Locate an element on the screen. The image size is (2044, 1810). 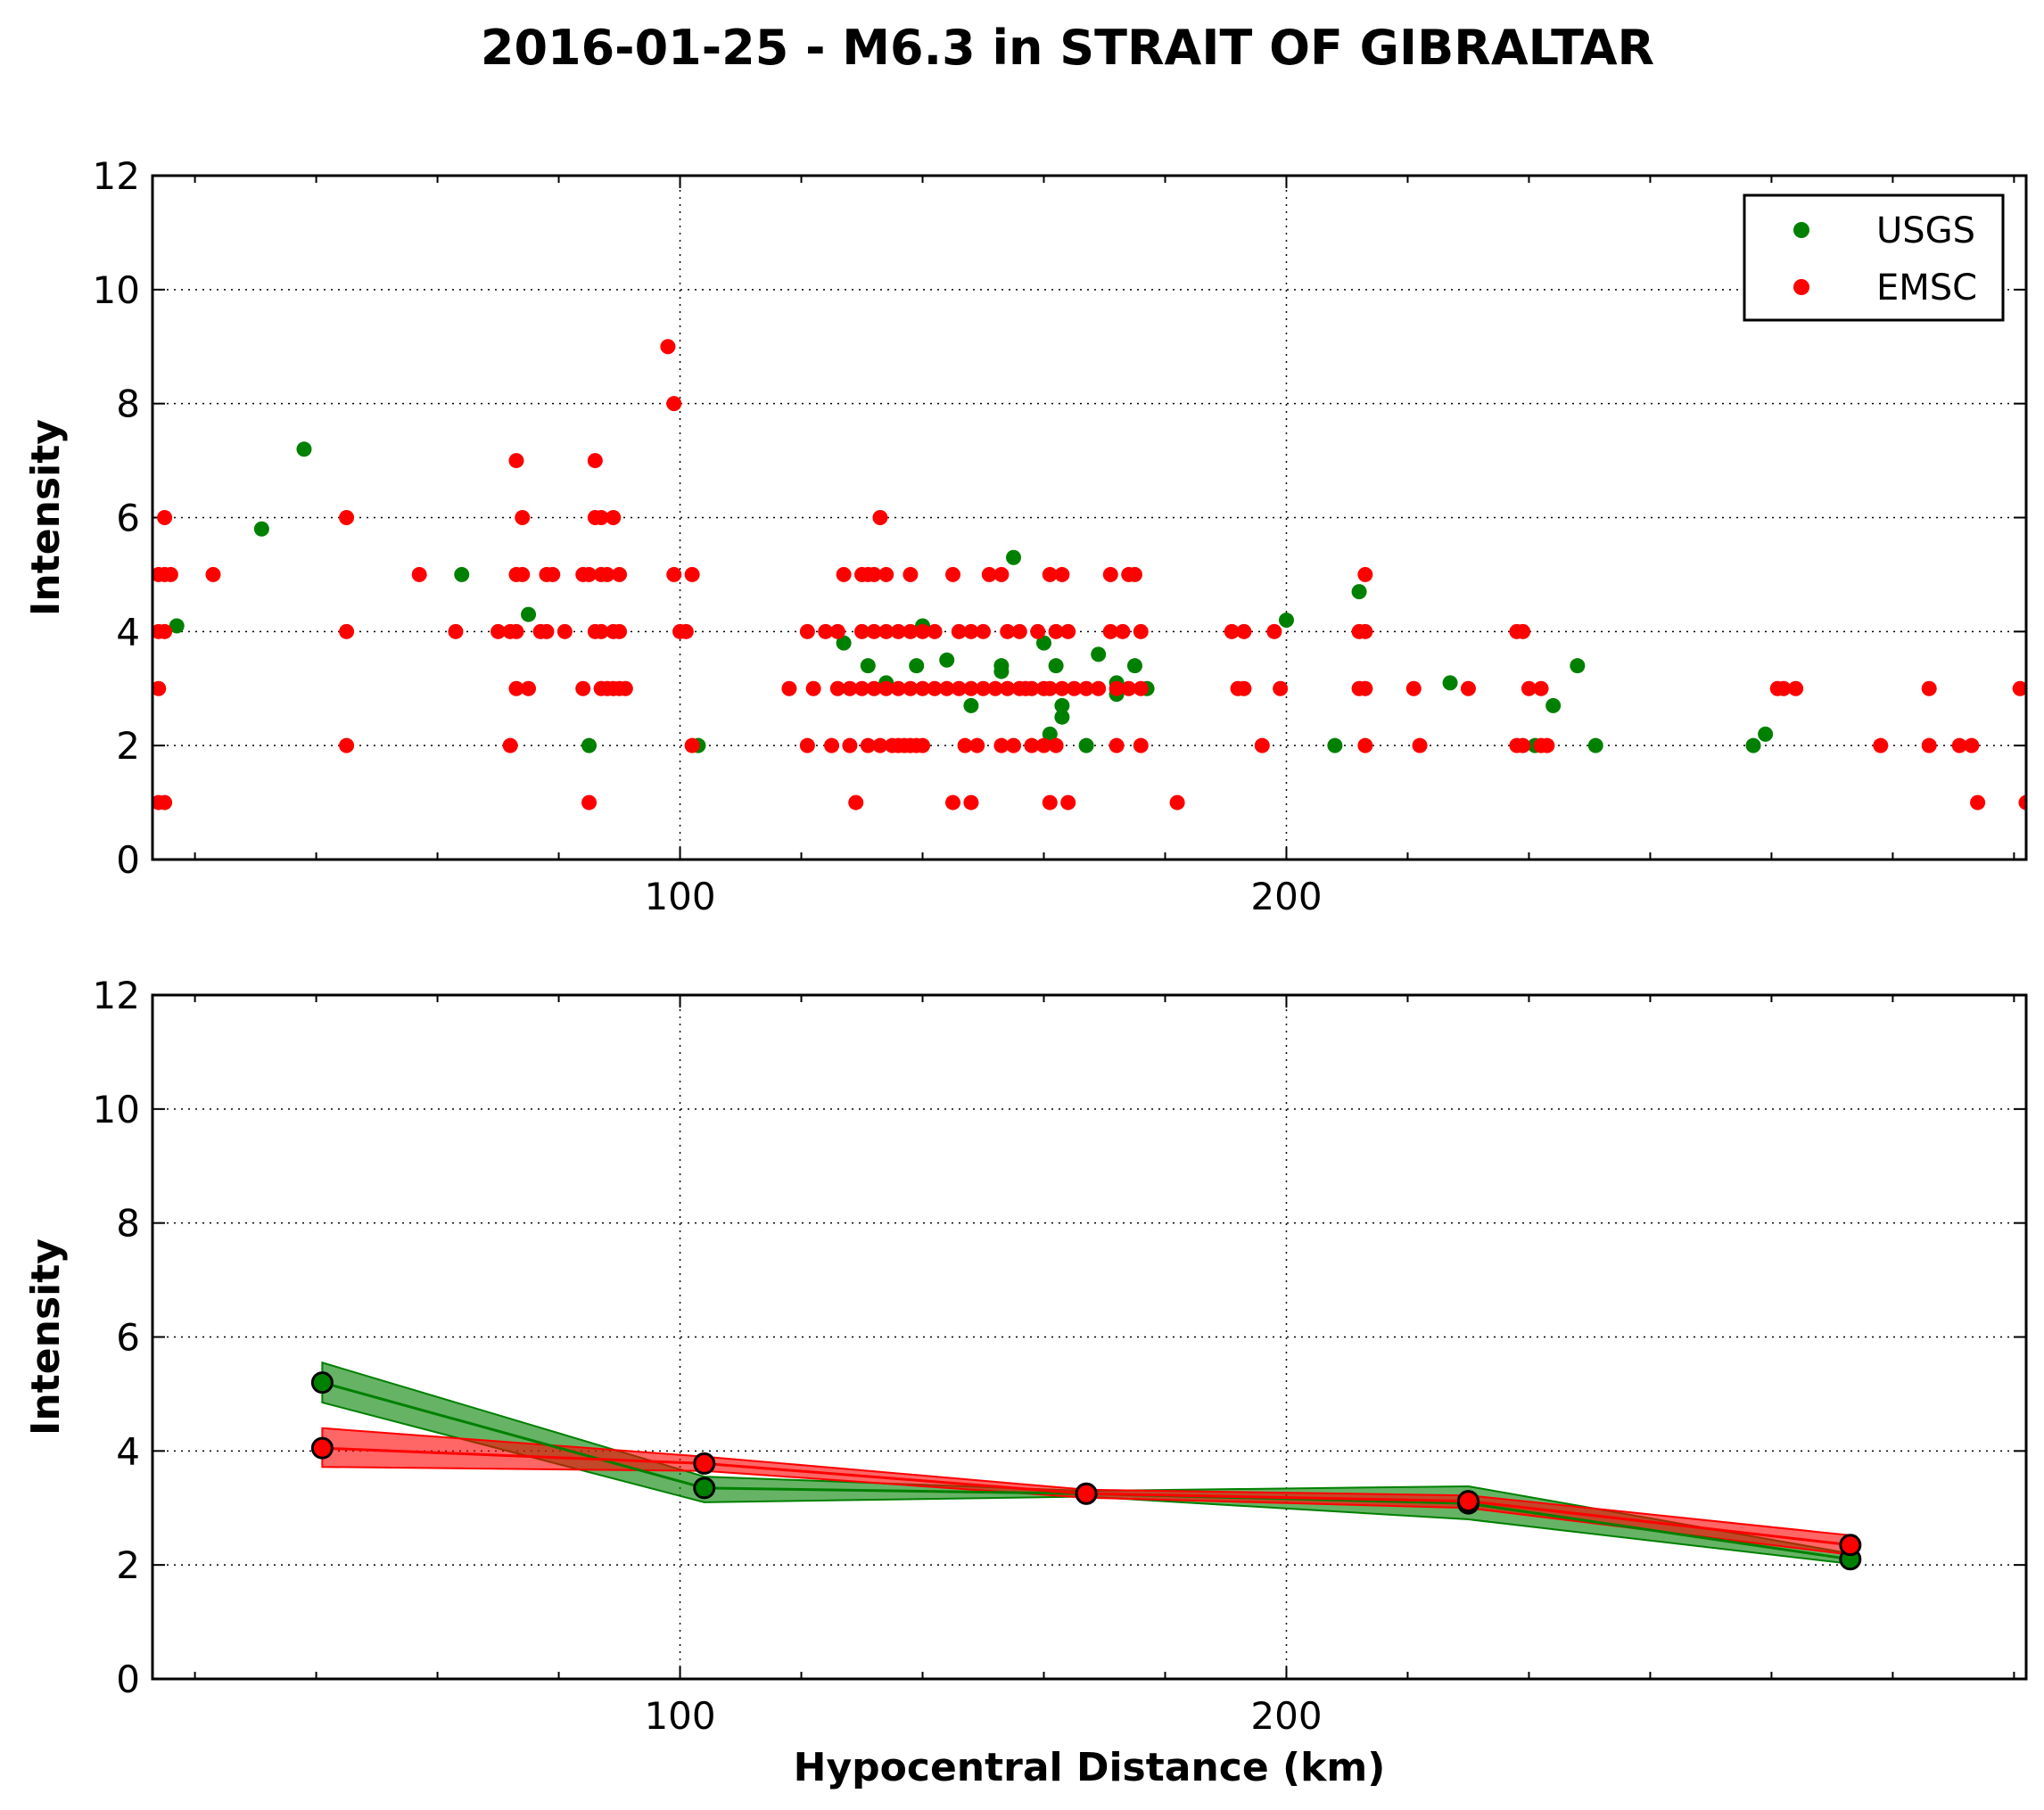
plot-area is located at coordinates (1086, 1466).